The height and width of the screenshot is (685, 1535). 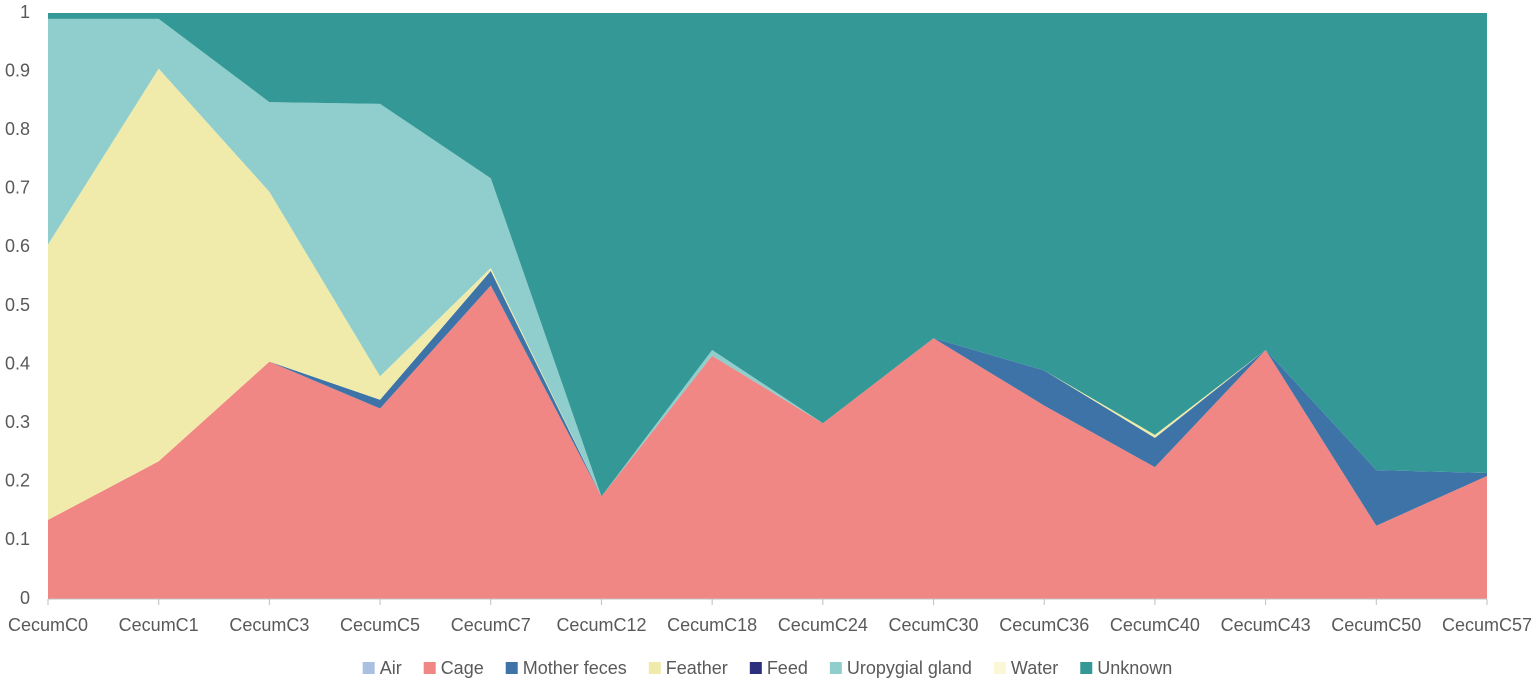 I want to click on x-tick-label: CecumC24, so click(x=823, y=625).